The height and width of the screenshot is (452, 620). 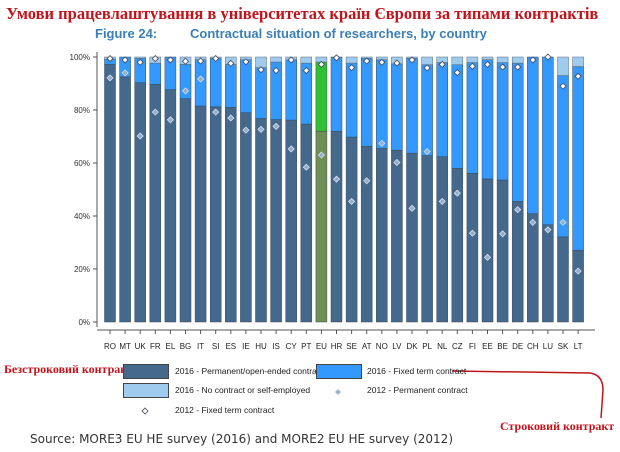 What do you see at coordinates (186, 346) in the screenshot?
I see `x-tick-label: BG` at bounding box center [186, 346].